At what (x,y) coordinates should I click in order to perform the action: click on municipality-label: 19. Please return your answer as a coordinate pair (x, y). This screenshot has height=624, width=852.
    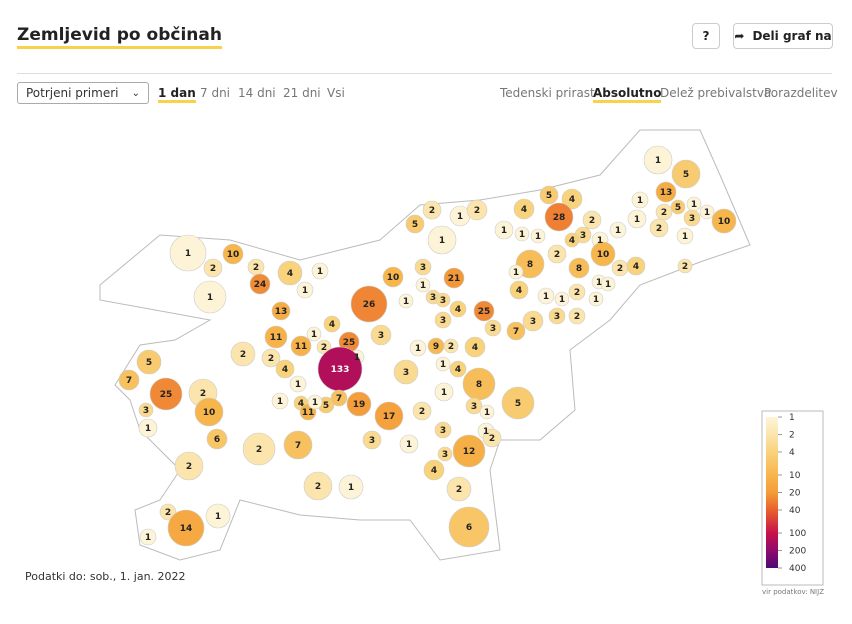
    Looking at the image, I should click on (359, 405).